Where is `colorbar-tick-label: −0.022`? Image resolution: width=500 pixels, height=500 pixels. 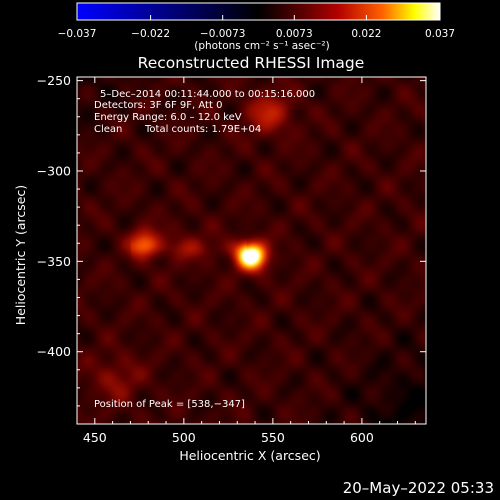 colorbar-tick-label: −0.022 is located at coordinates (150, 34).